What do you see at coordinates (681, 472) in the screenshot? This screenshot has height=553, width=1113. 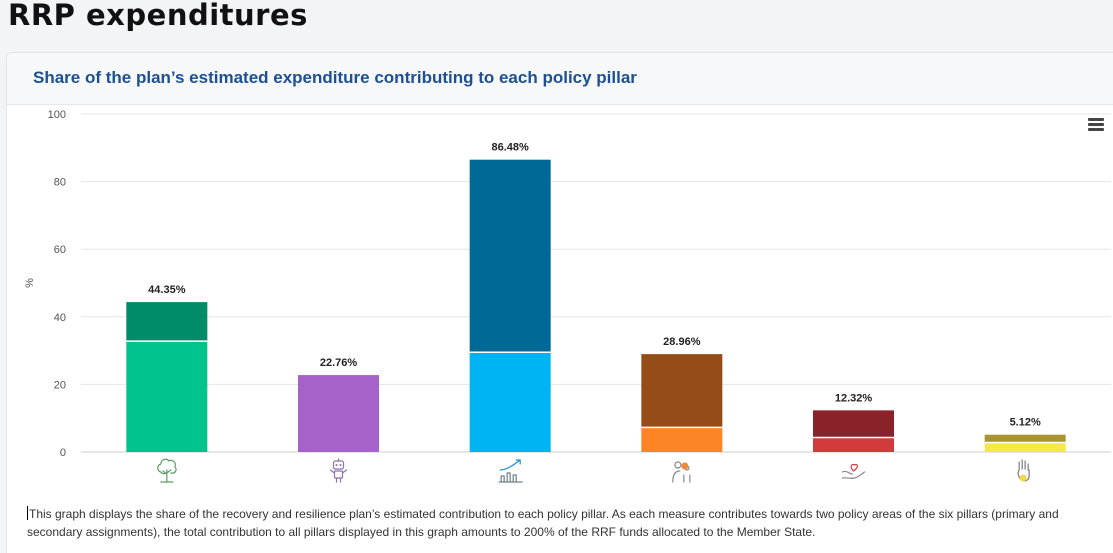 I see `people-icon` at bounding box center [681, 472].